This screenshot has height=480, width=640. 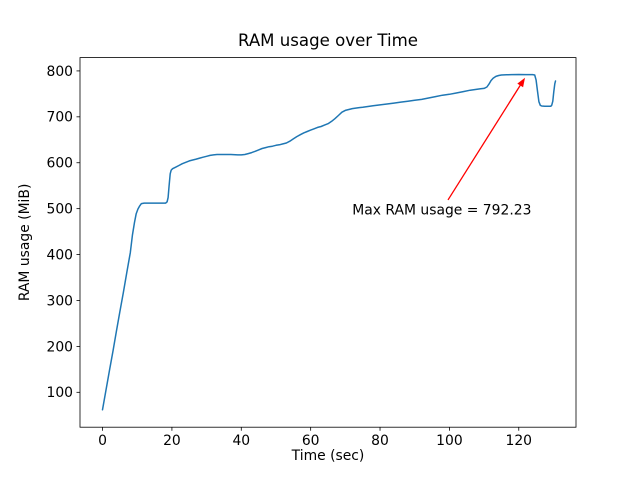 What do you see at coordinates (172, 441) in the screenshot?
I see `x-tick-label: 20` at bounding box center [172, 441].